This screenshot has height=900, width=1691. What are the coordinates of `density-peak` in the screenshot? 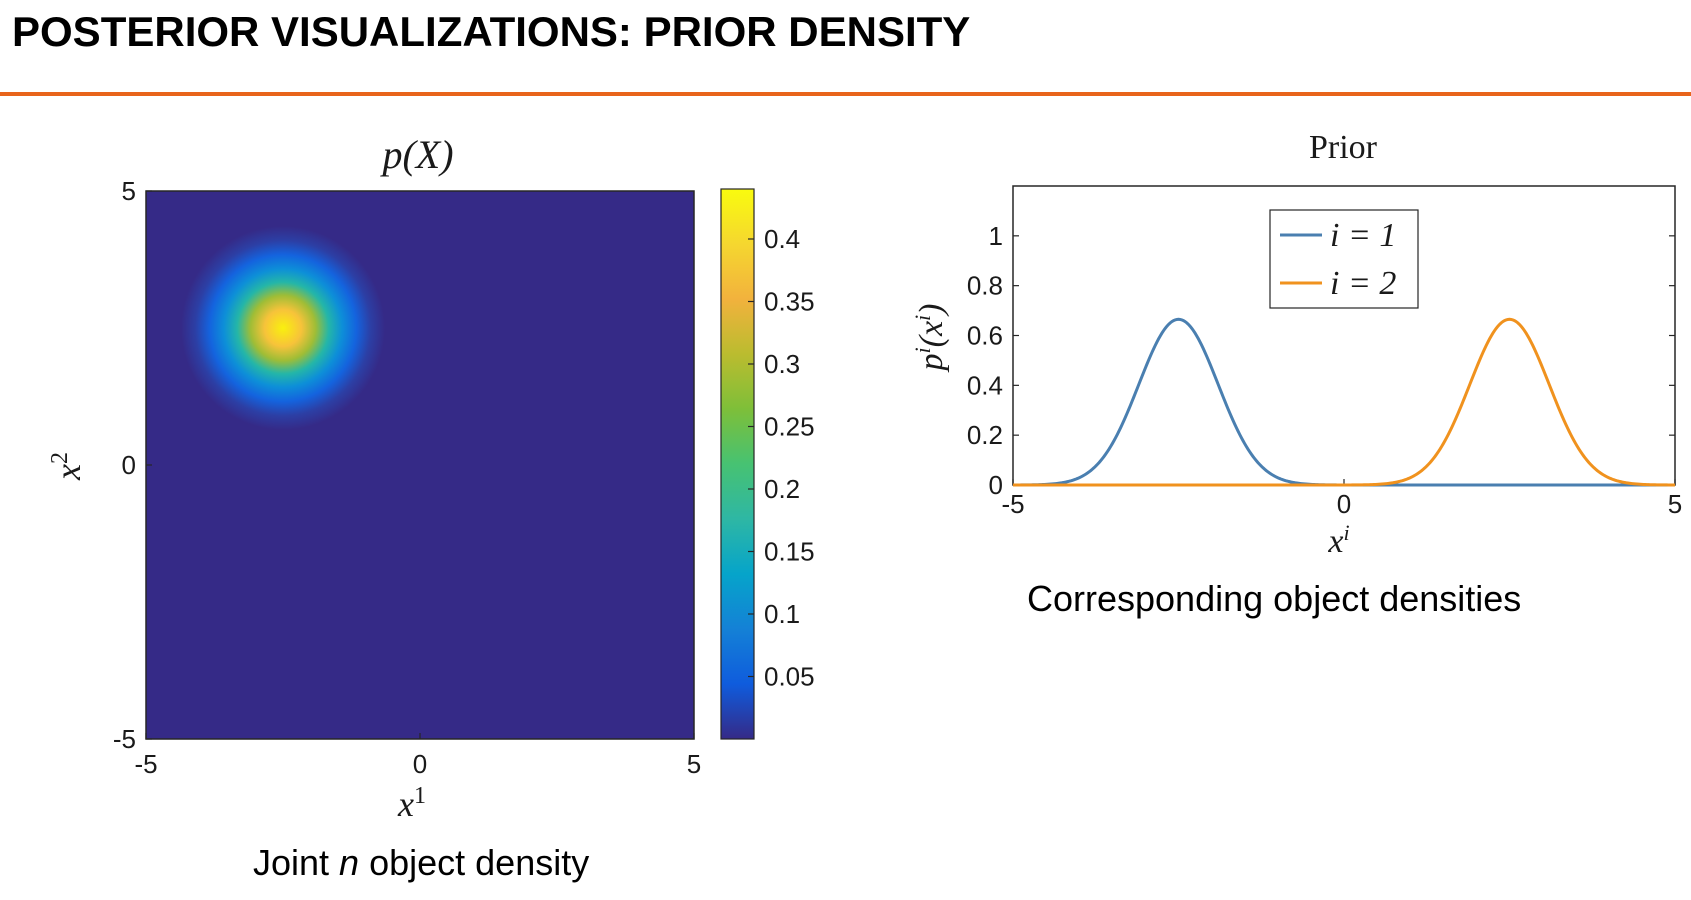 It's located at (283, 328).